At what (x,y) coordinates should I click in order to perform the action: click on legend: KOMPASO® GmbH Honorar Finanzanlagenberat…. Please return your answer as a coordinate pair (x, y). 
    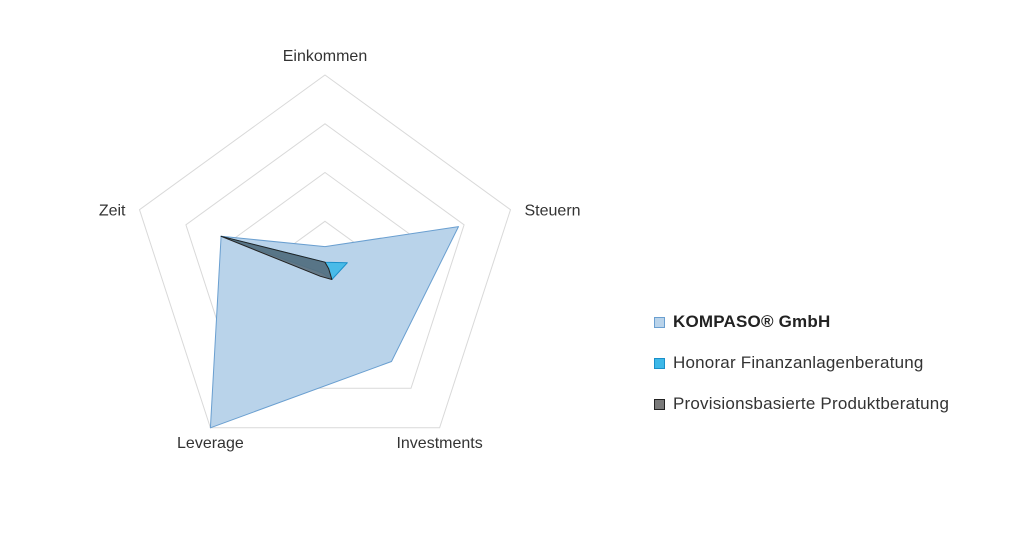
    Looking at the image, I should click on (801, 373).